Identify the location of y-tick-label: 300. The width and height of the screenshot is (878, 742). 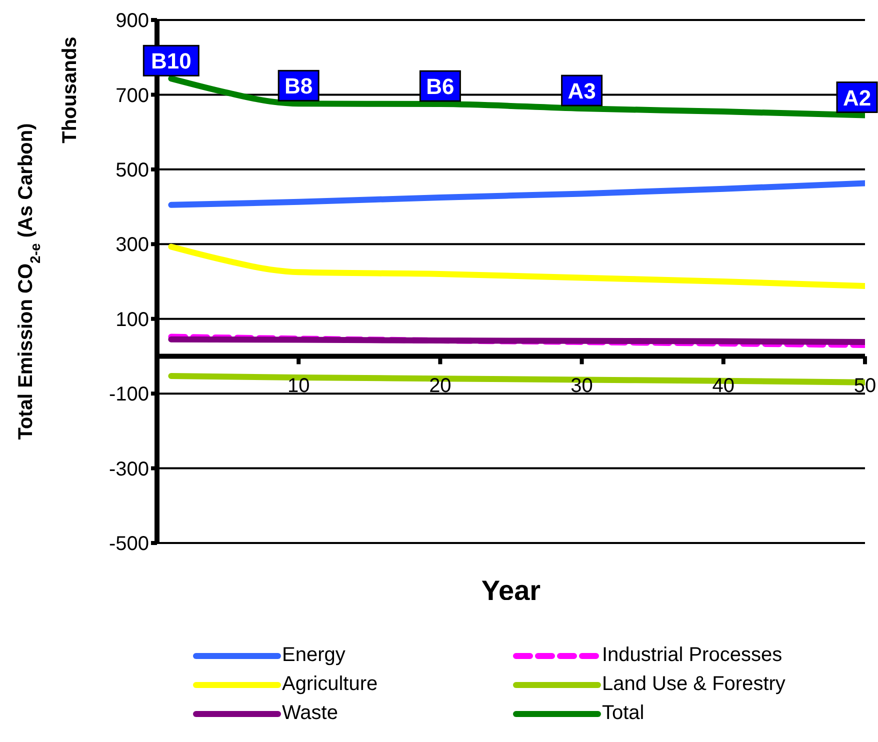
(132, 245).